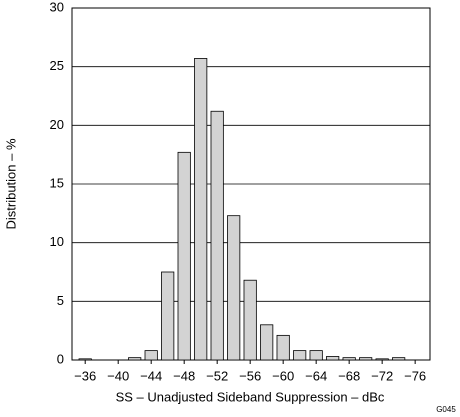  I want to click on y-axis-label: Distribution – %, so click(10, 183).